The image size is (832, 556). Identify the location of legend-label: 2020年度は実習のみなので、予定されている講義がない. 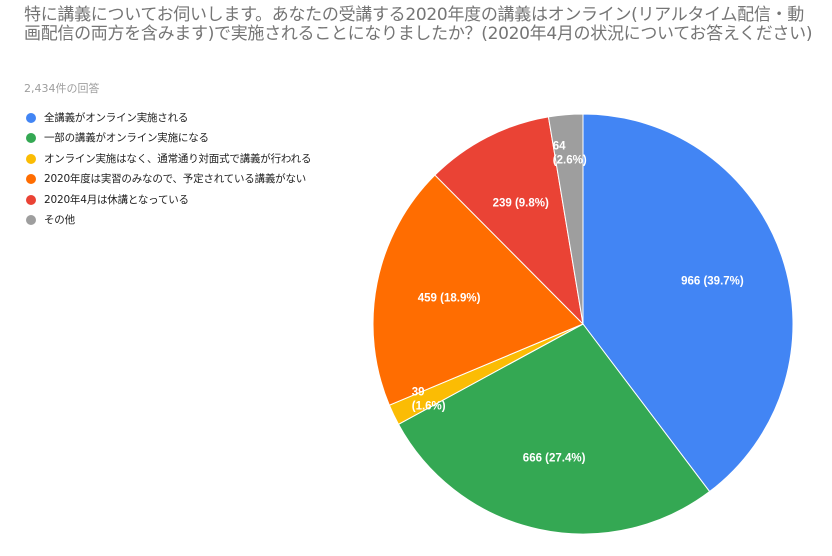
(175, 179).